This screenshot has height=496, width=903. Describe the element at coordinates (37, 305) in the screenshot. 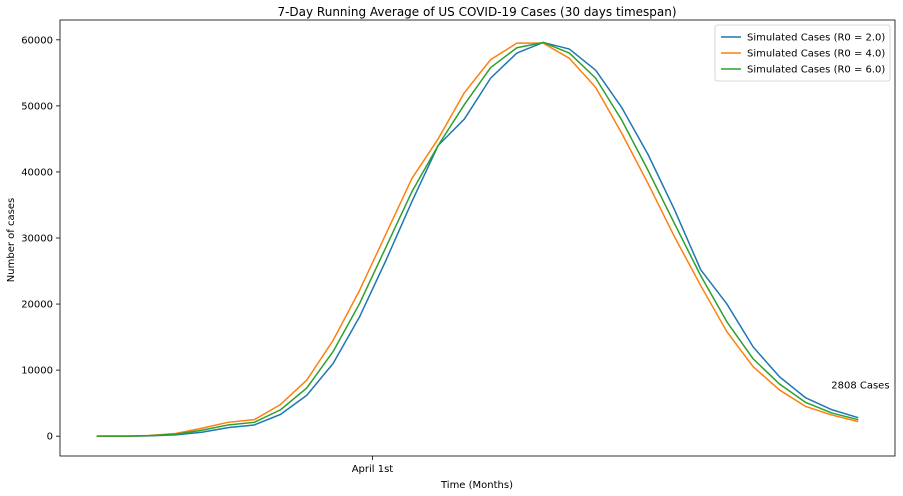

I see `y-tick-label: 20000` at that location.